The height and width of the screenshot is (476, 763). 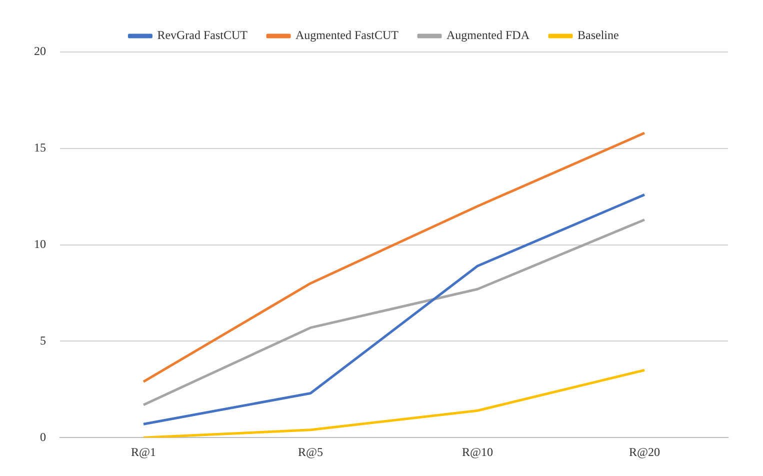 What do you see at coordinates (40, 243) in the screenshot?
I see `y-tick-label: 10` at bounding box center [40, 243].